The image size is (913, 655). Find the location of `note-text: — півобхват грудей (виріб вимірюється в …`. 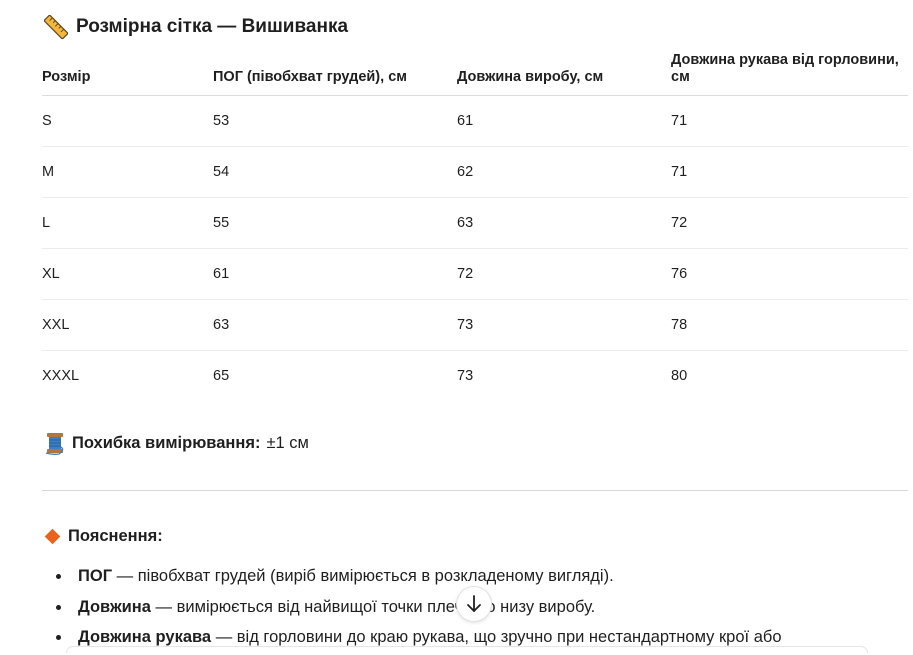

note-text: — півобхват грудей (виріб вимірюється в … is located at coordinates (363, 576).